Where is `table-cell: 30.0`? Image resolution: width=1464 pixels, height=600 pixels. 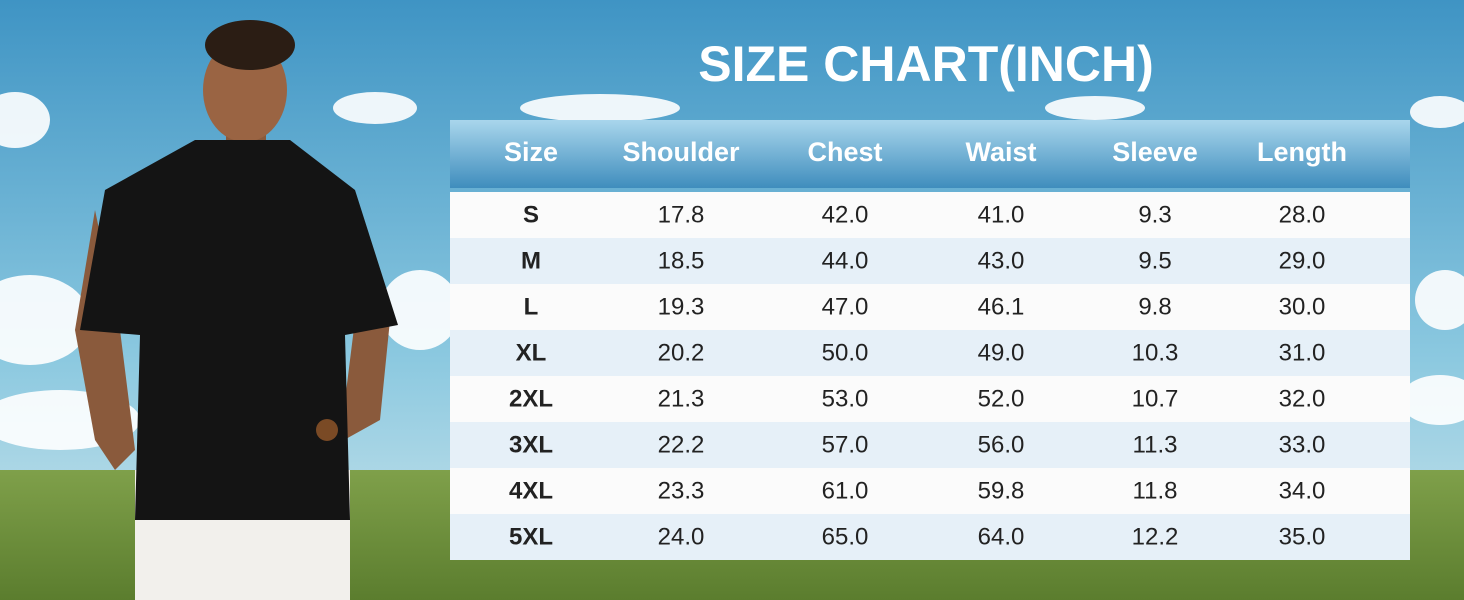 table-cell: 30.0 is located at coordinates (1302, 306).